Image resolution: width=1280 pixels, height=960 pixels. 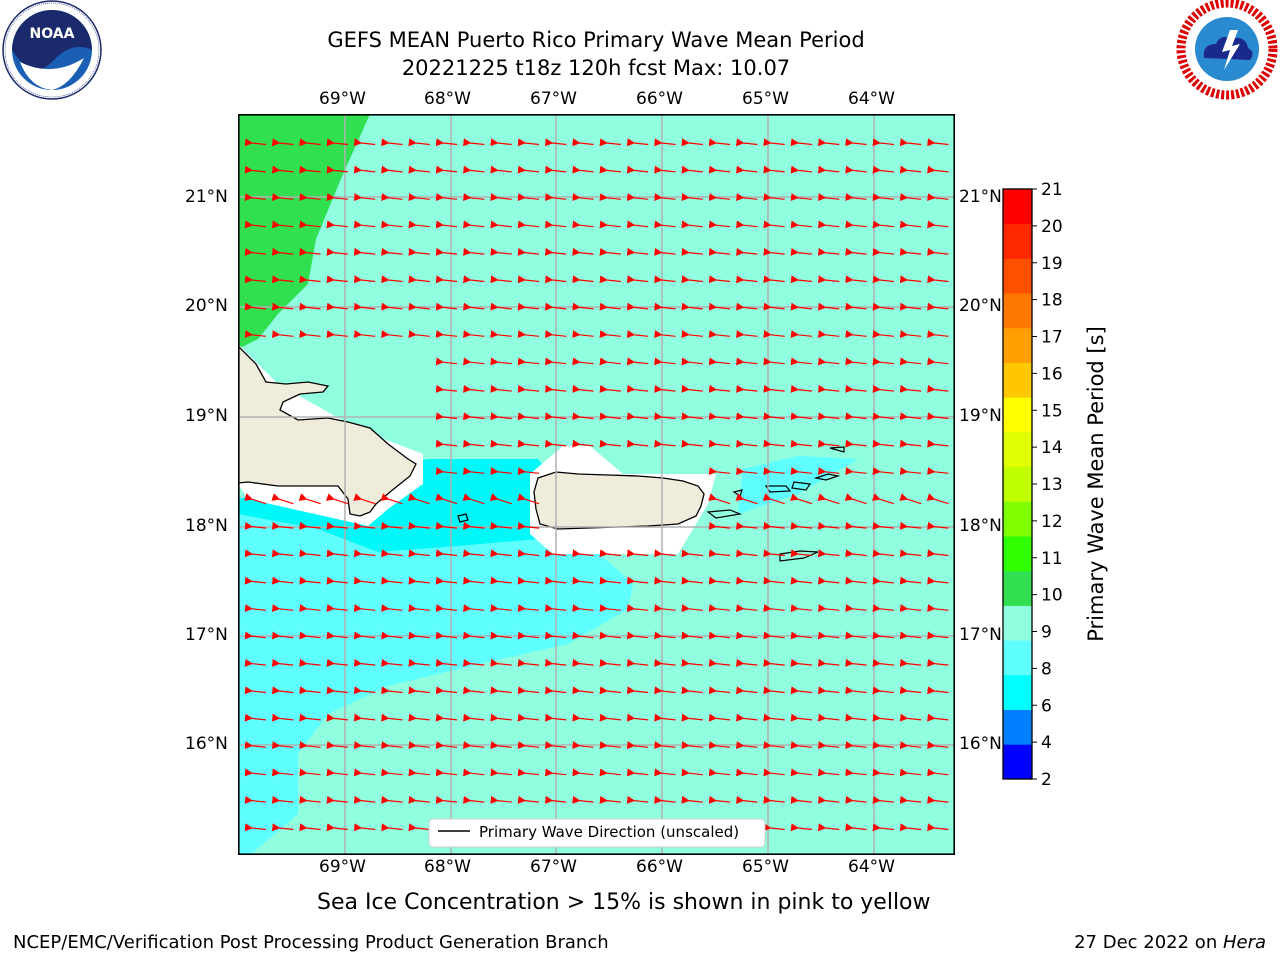 What do you see at coordinates (206, 306) in the screenshot?
I see `lat-label-20n-left: 20°N` at bounding box center [206, 306].